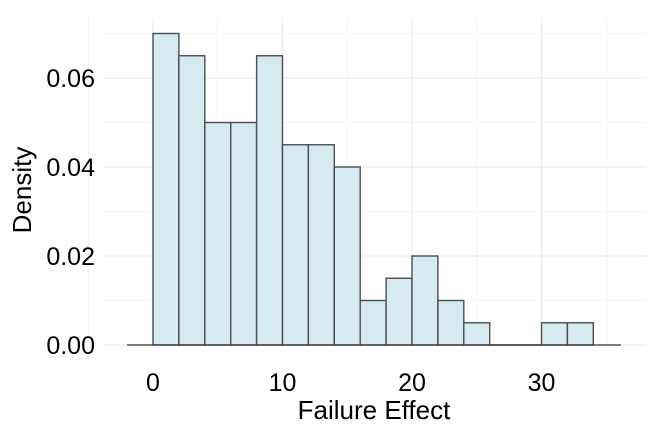  Describe the element at coordinates (412, 383) in the screenshot. I see `x-tick-label: 20` at that location.